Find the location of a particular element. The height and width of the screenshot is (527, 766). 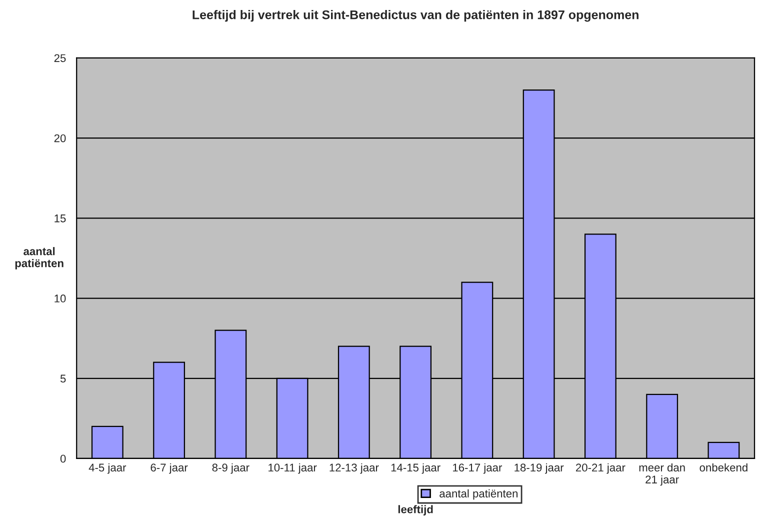

y-tick-label: 20 is located at coordinates (60, 138).